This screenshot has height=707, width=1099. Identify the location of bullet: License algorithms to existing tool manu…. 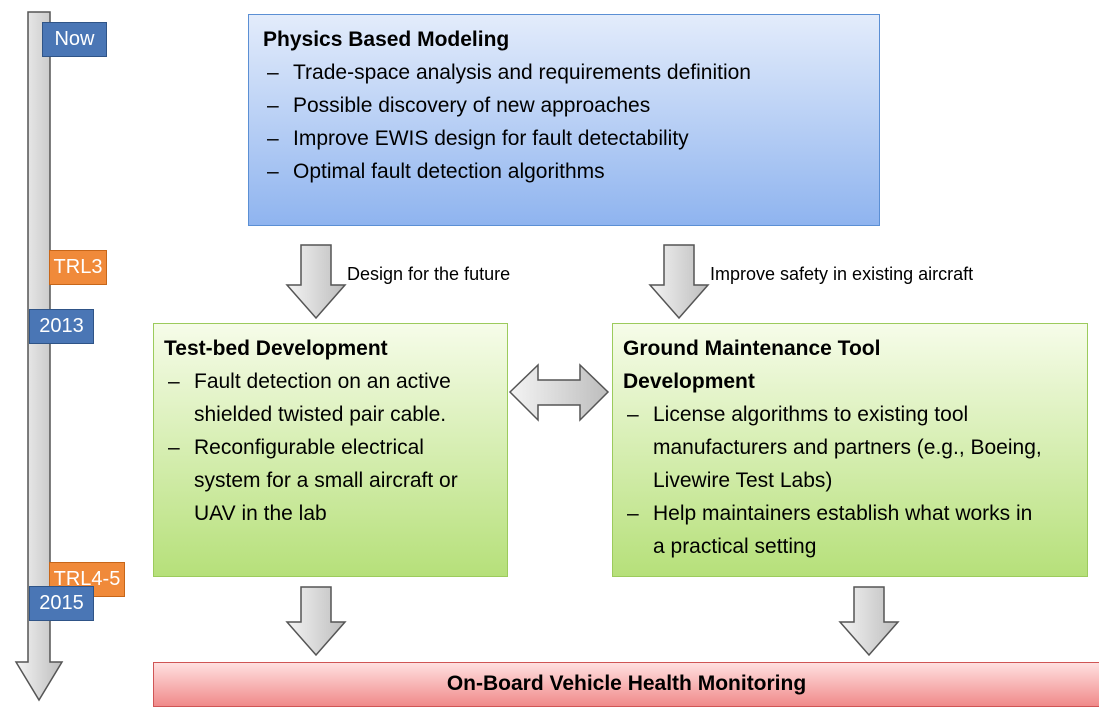
(848, 447).